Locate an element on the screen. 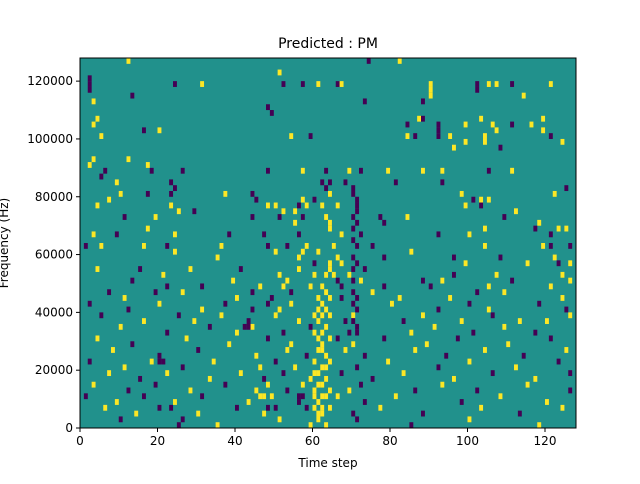 This screenshot has width=640, height=484. x-tick-label: 40 is located at coordinates (234, 441).